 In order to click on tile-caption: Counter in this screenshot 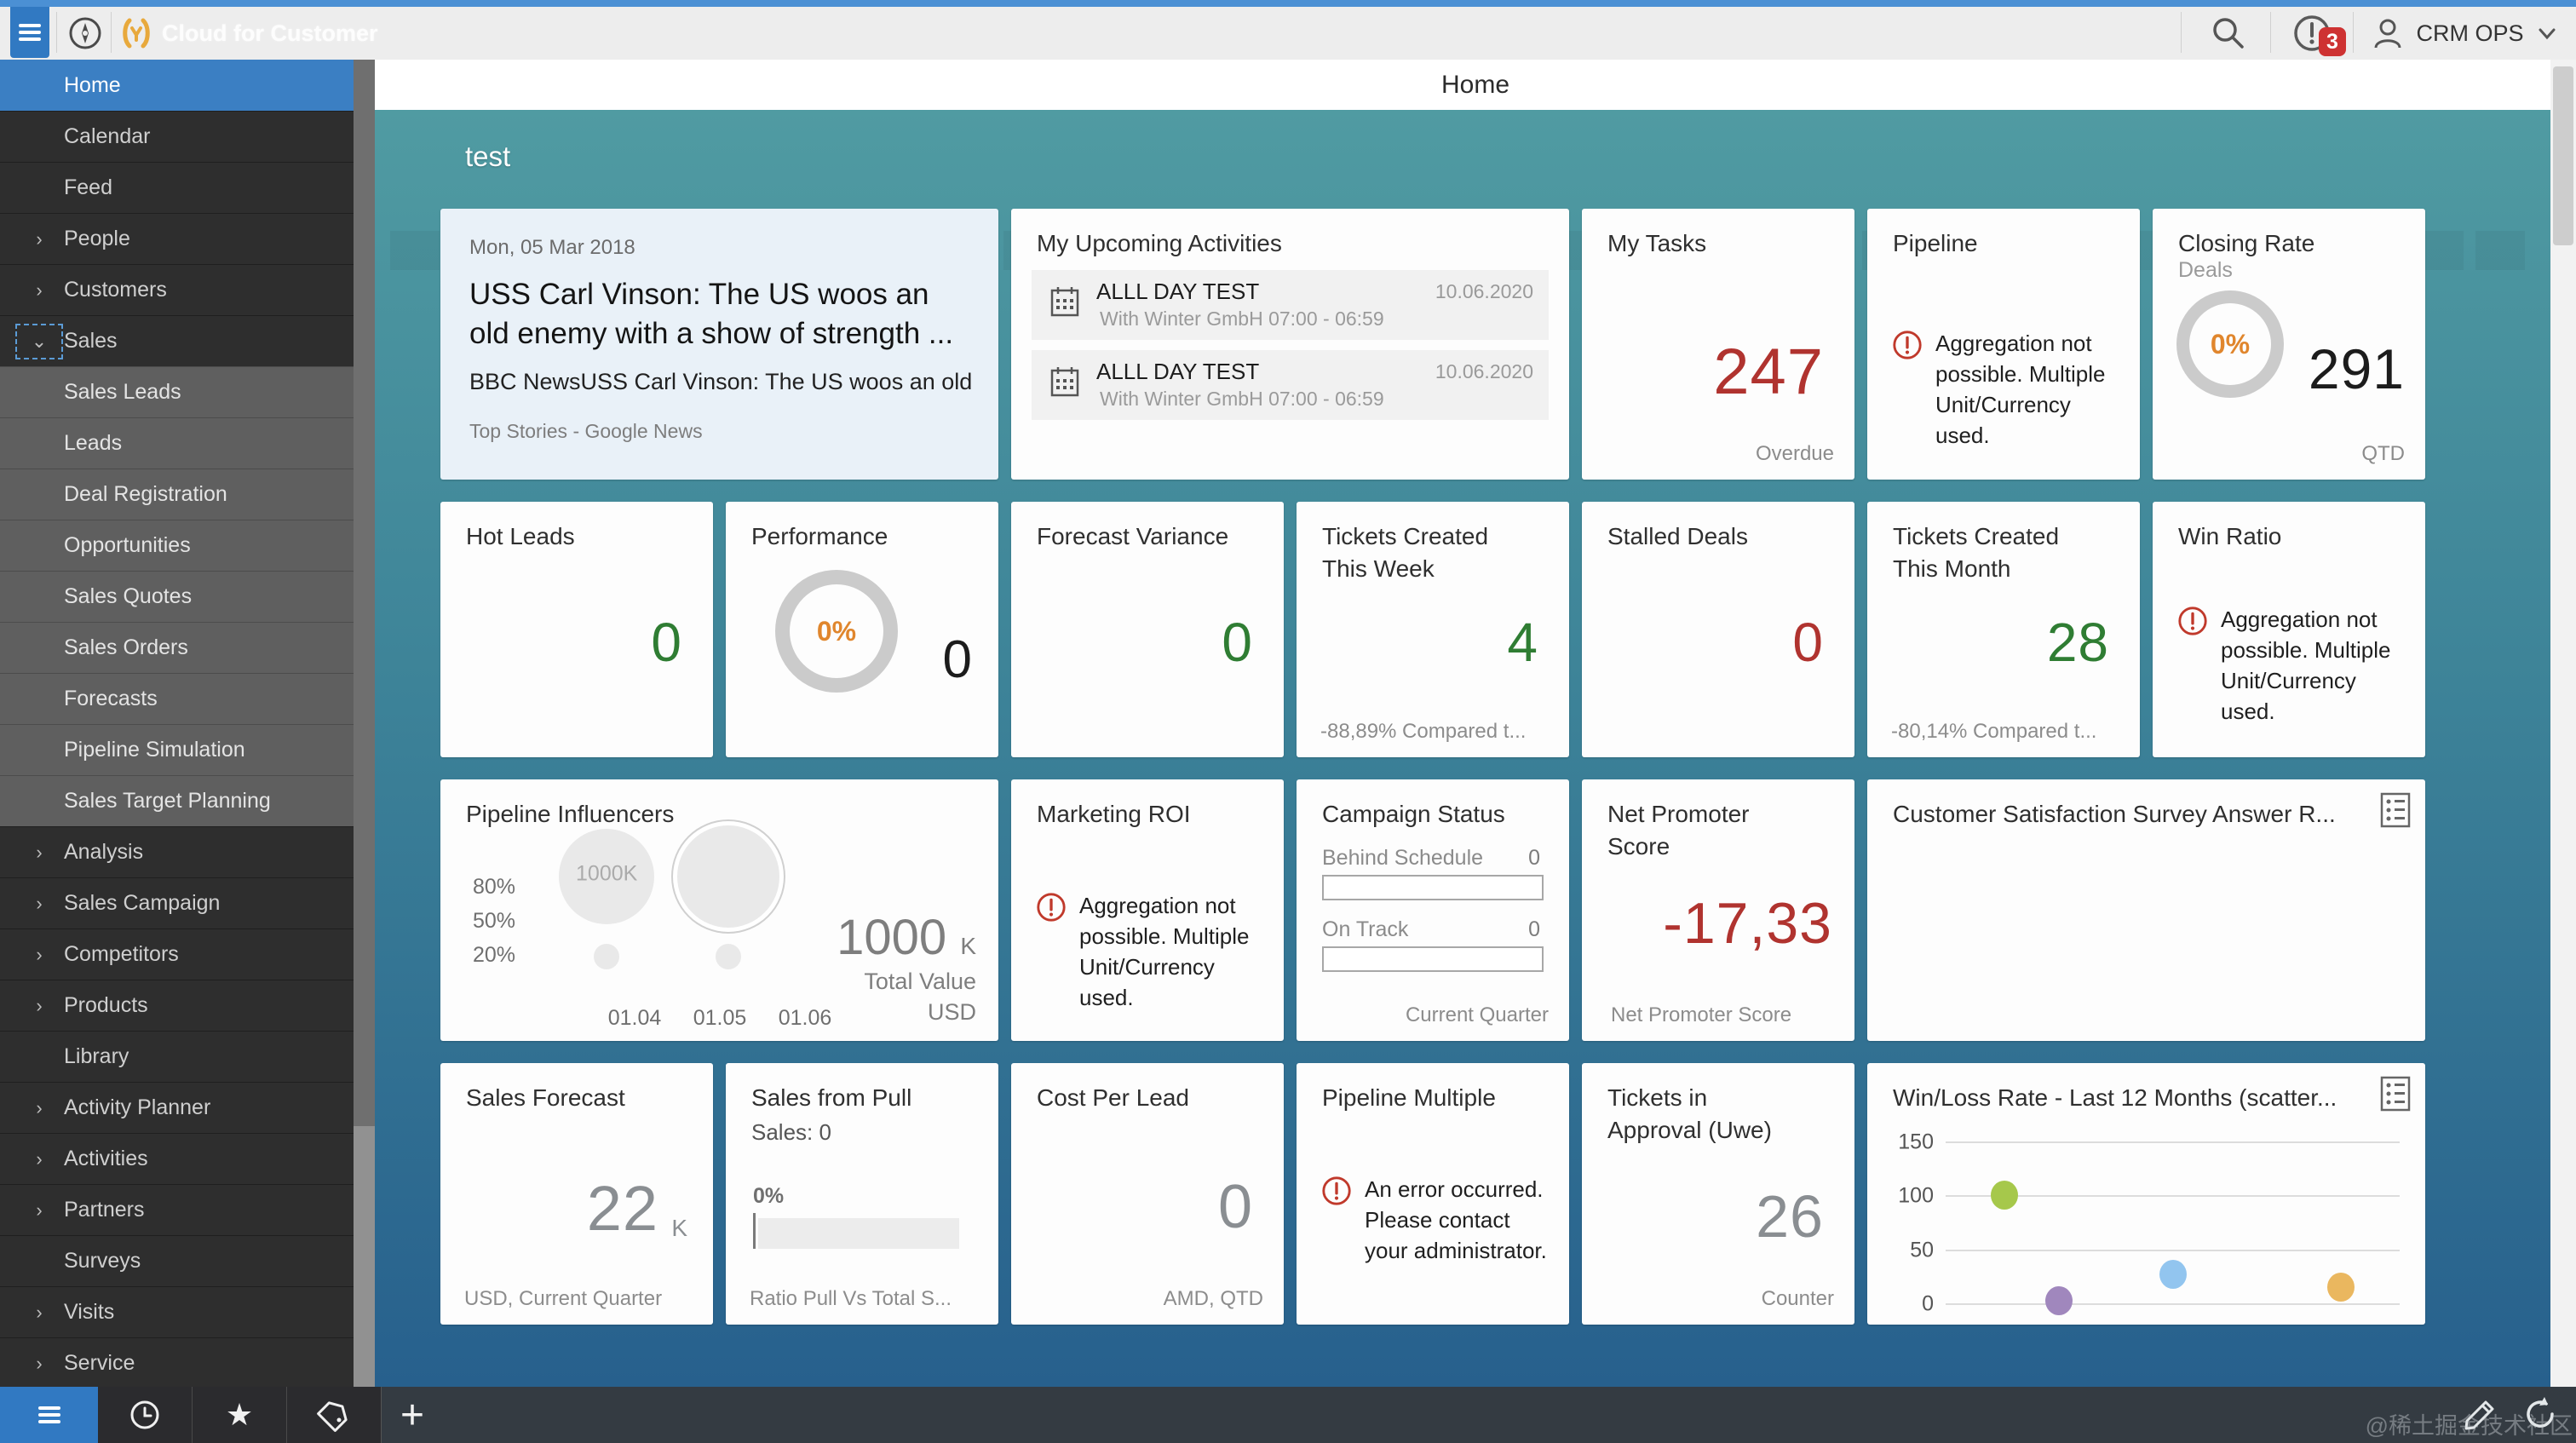, I will do `click(1797, 1298)`.